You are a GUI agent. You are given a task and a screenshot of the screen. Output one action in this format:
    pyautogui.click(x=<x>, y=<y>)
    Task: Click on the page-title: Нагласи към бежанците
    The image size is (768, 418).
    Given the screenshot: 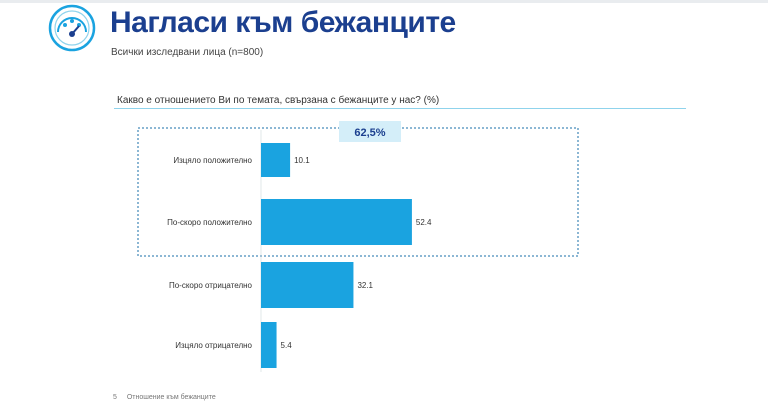 What is the action you would take?
    pyautogui.click(x=283, y=22)
    